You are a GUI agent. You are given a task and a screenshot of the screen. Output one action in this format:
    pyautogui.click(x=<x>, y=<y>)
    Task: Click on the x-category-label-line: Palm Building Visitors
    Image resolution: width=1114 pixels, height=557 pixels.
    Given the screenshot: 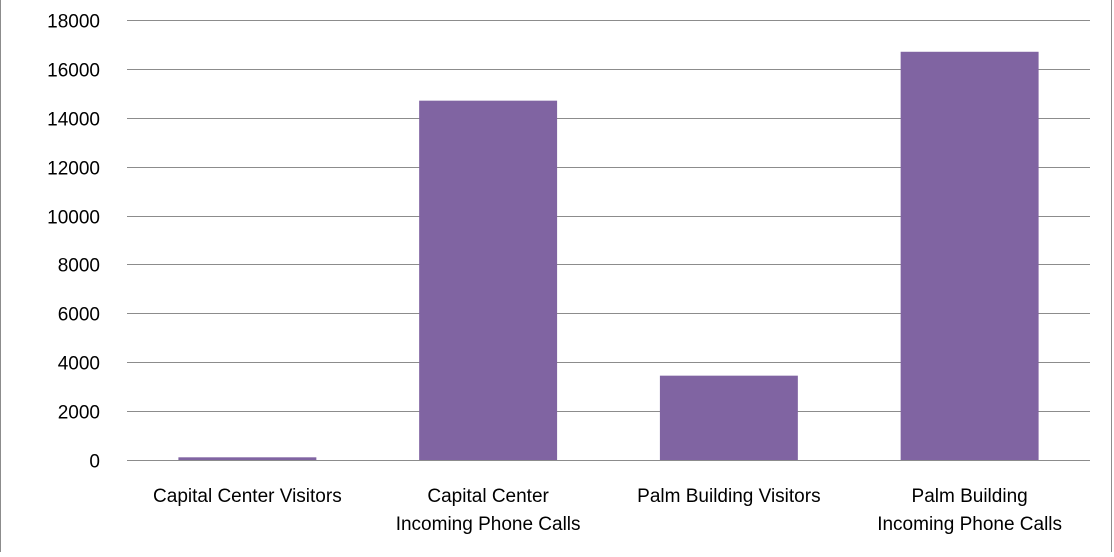 What is the action you would take?
    pyautogui.click(x=728, y=496)
    